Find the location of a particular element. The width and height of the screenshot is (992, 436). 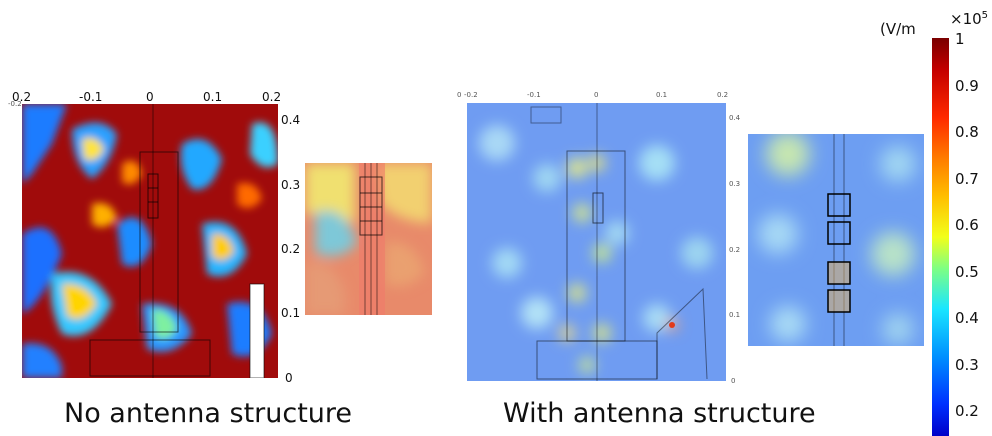

right-caption: With antenna structure is located at coordinates (659, 413).